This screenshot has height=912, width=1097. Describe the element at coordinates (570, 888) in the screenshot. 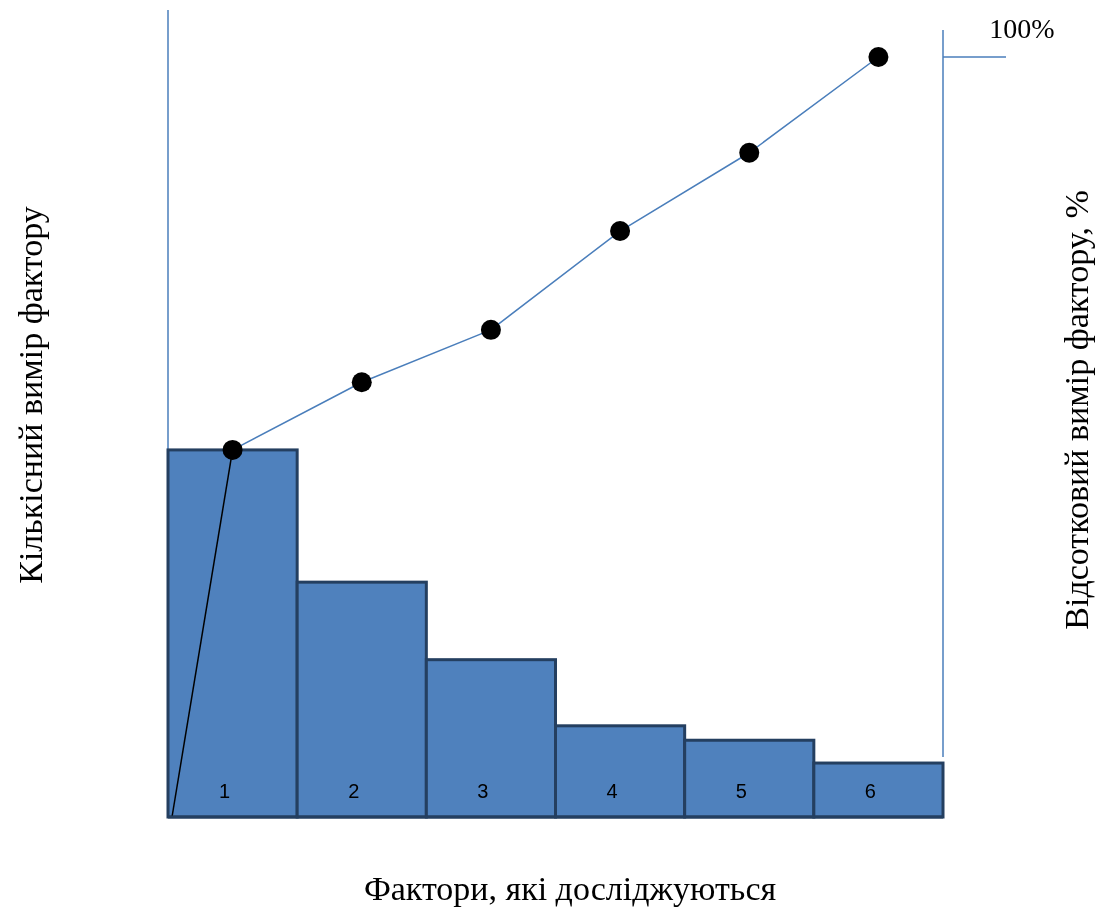

I see `x-axis-title: Фактори, які досліджуються` at that location.